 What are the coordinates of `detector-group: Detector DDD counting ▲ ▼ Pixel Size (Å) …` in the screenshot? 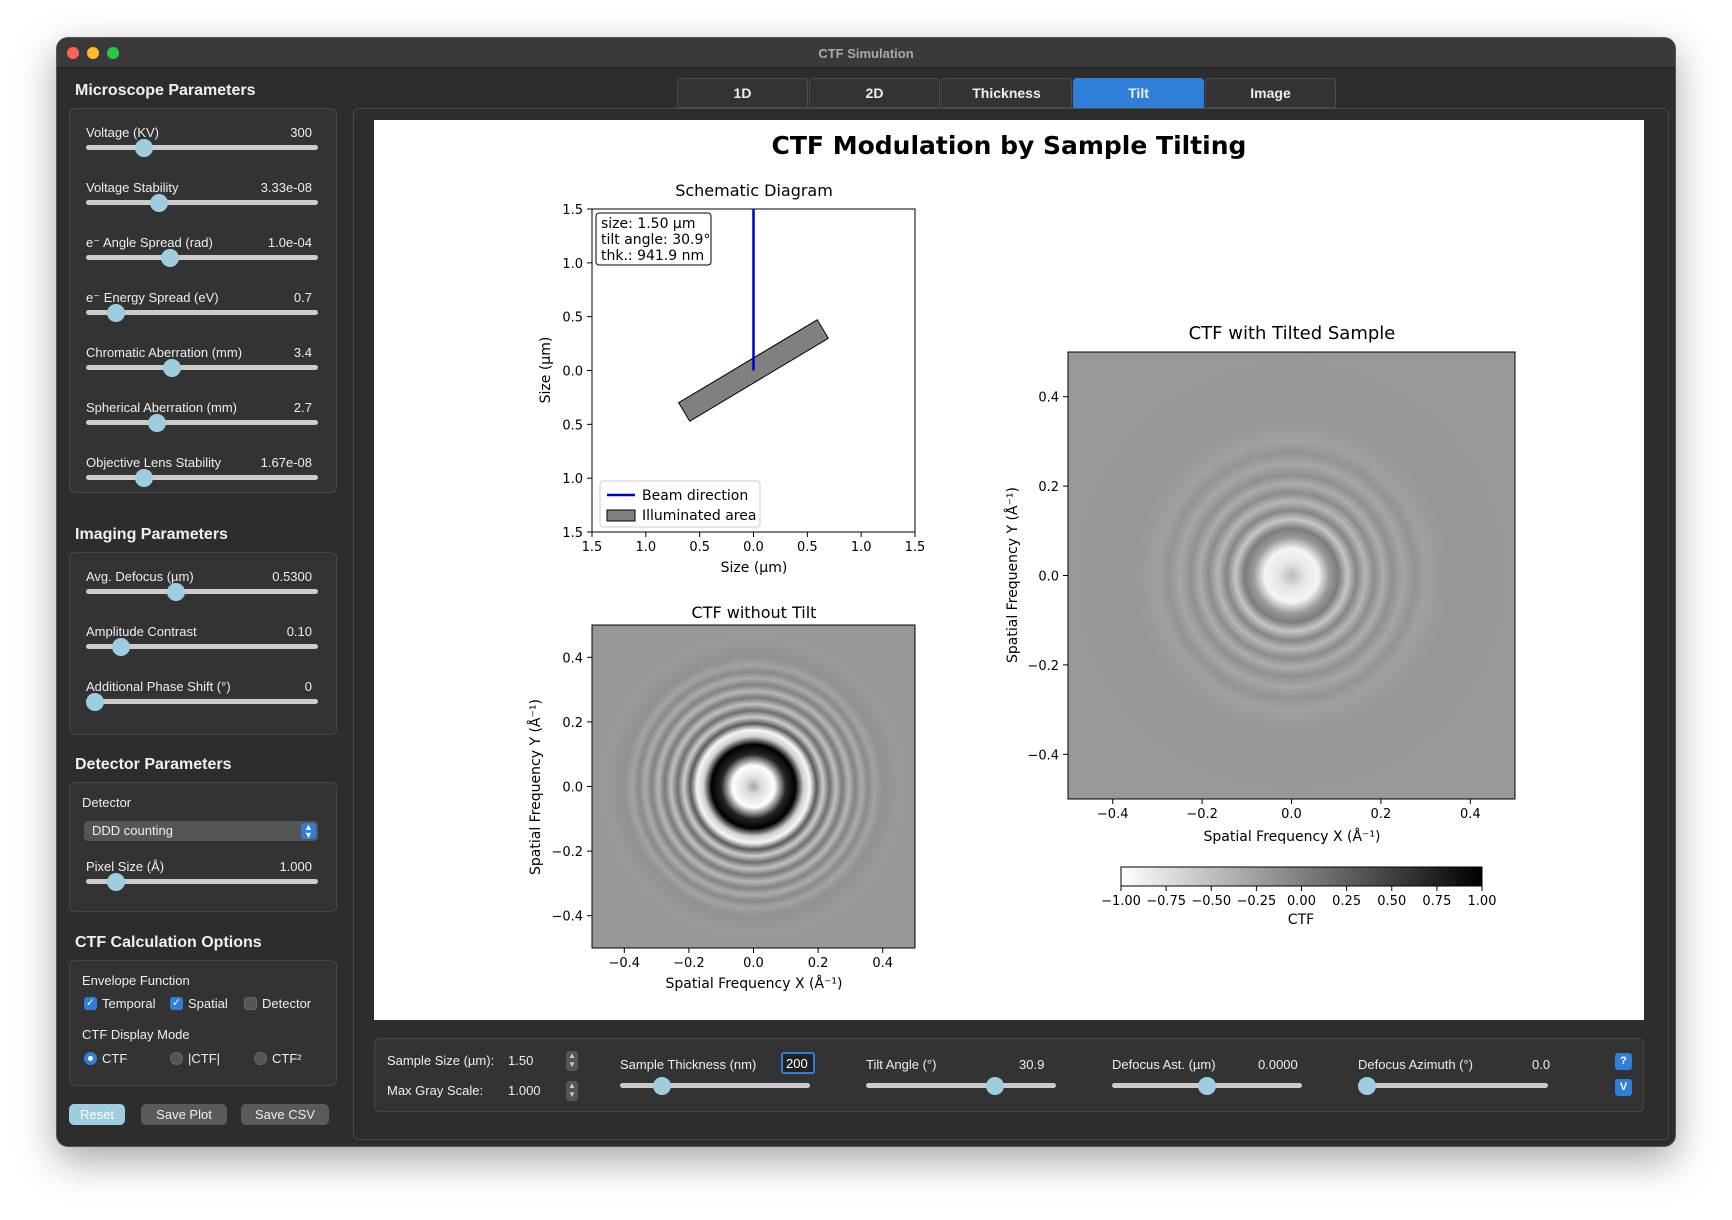 It's located at (203, 847).